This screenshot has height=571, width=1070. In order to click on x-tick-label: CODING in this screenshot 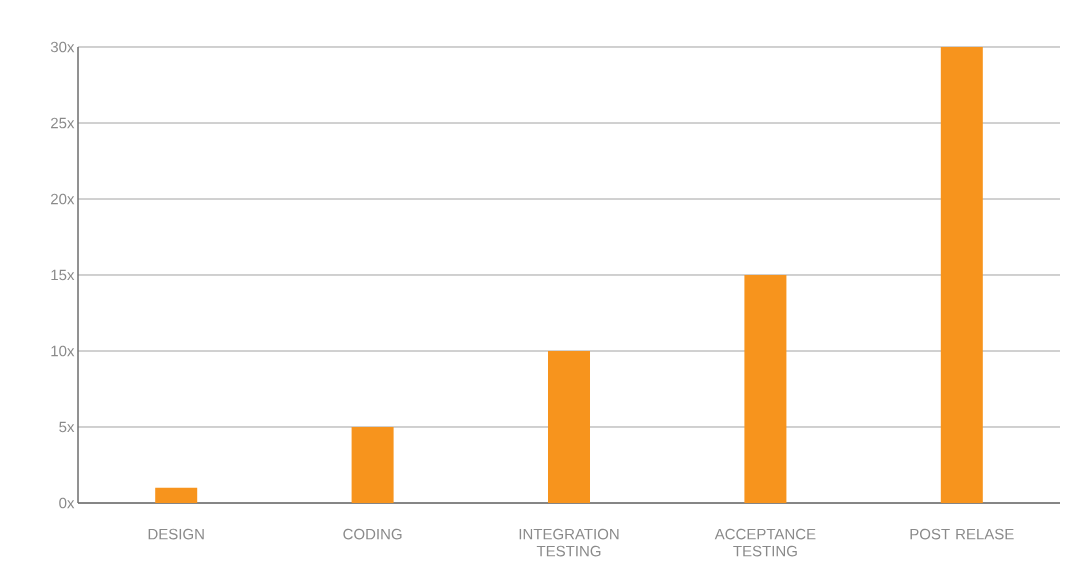, I will do `click(372, 534)`.